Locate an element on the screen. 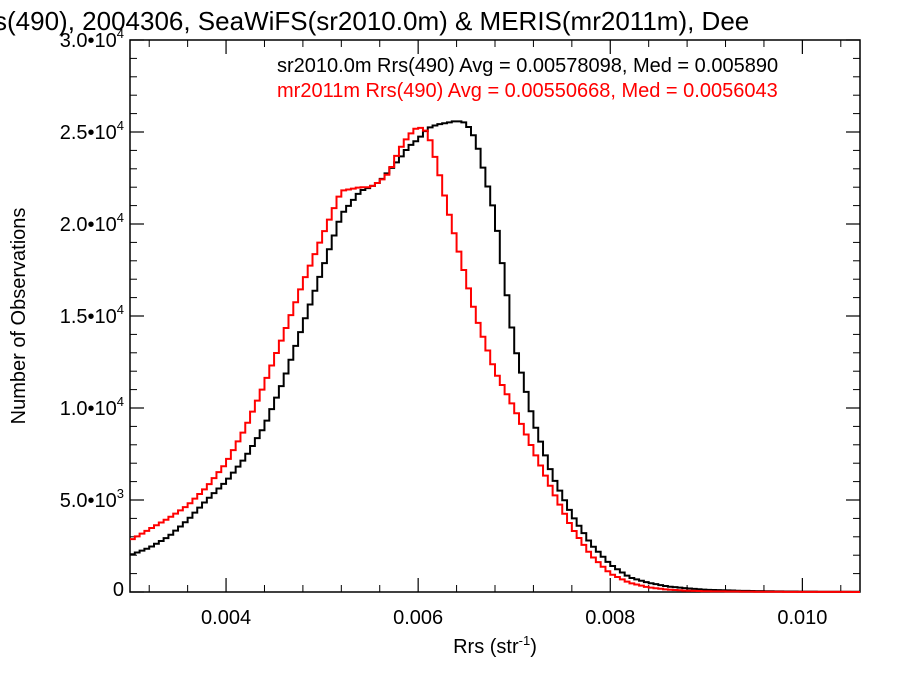 The image size is (900, 675). y-tick-exponent: 3 is located at coordinates (120, 493).